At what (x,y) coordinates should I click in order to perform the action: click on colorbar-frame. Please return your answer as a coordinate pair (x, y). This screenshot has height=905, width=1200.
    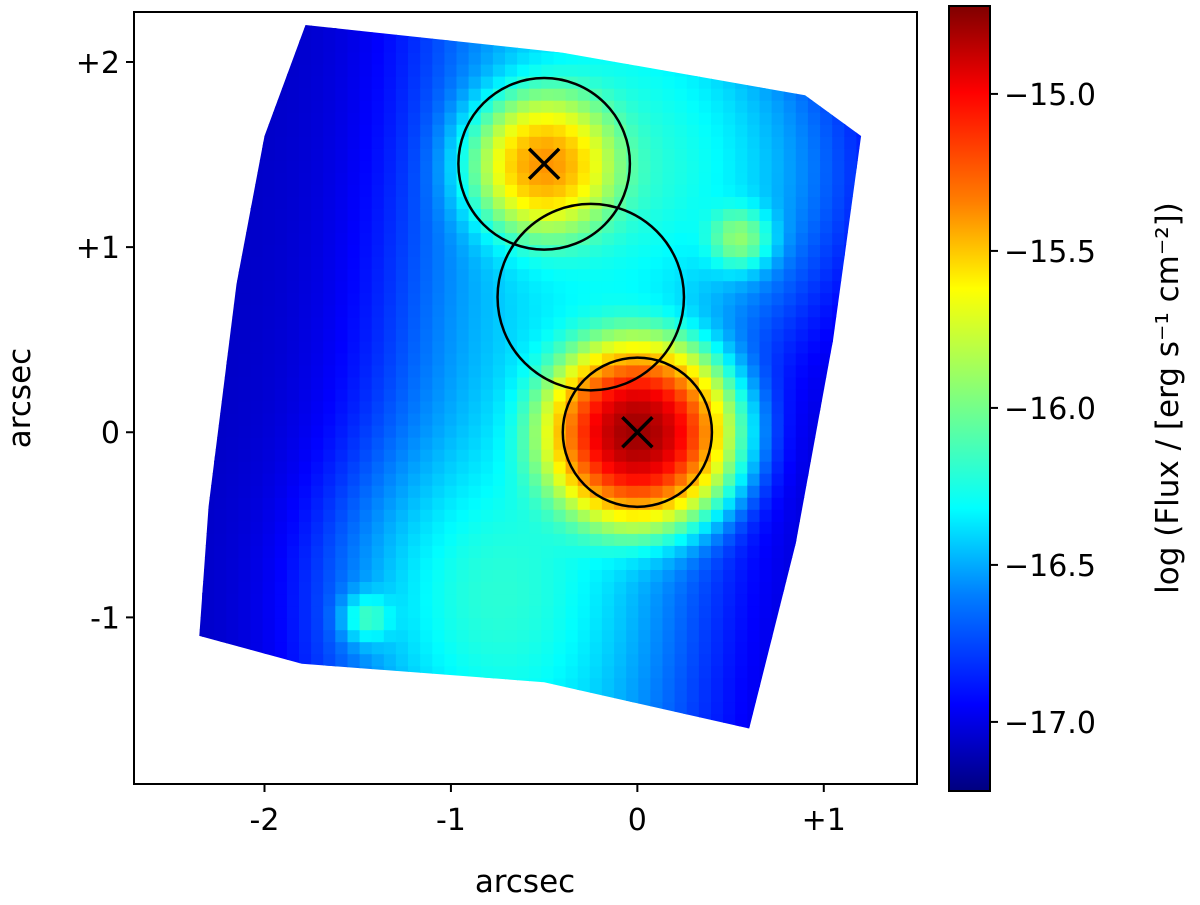
    Looking at the image, I should click on (969, 398).